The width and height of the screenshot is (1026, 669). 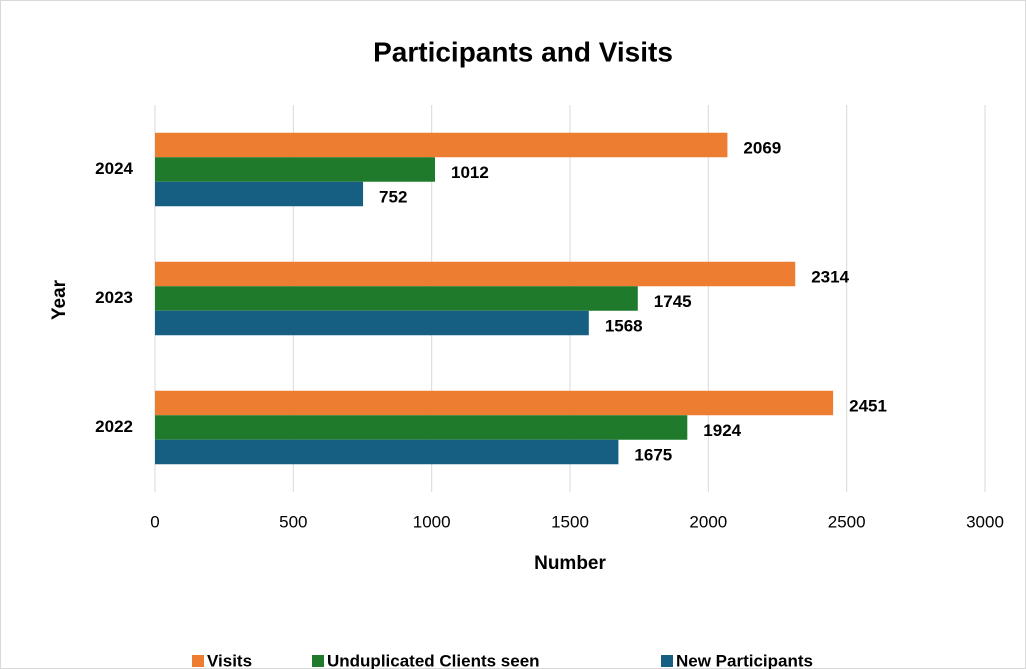 What do you see at coordinates (432, 521) in the screenshot?
I see `x-tick-label: 1000` at bounding box center [432, 521].